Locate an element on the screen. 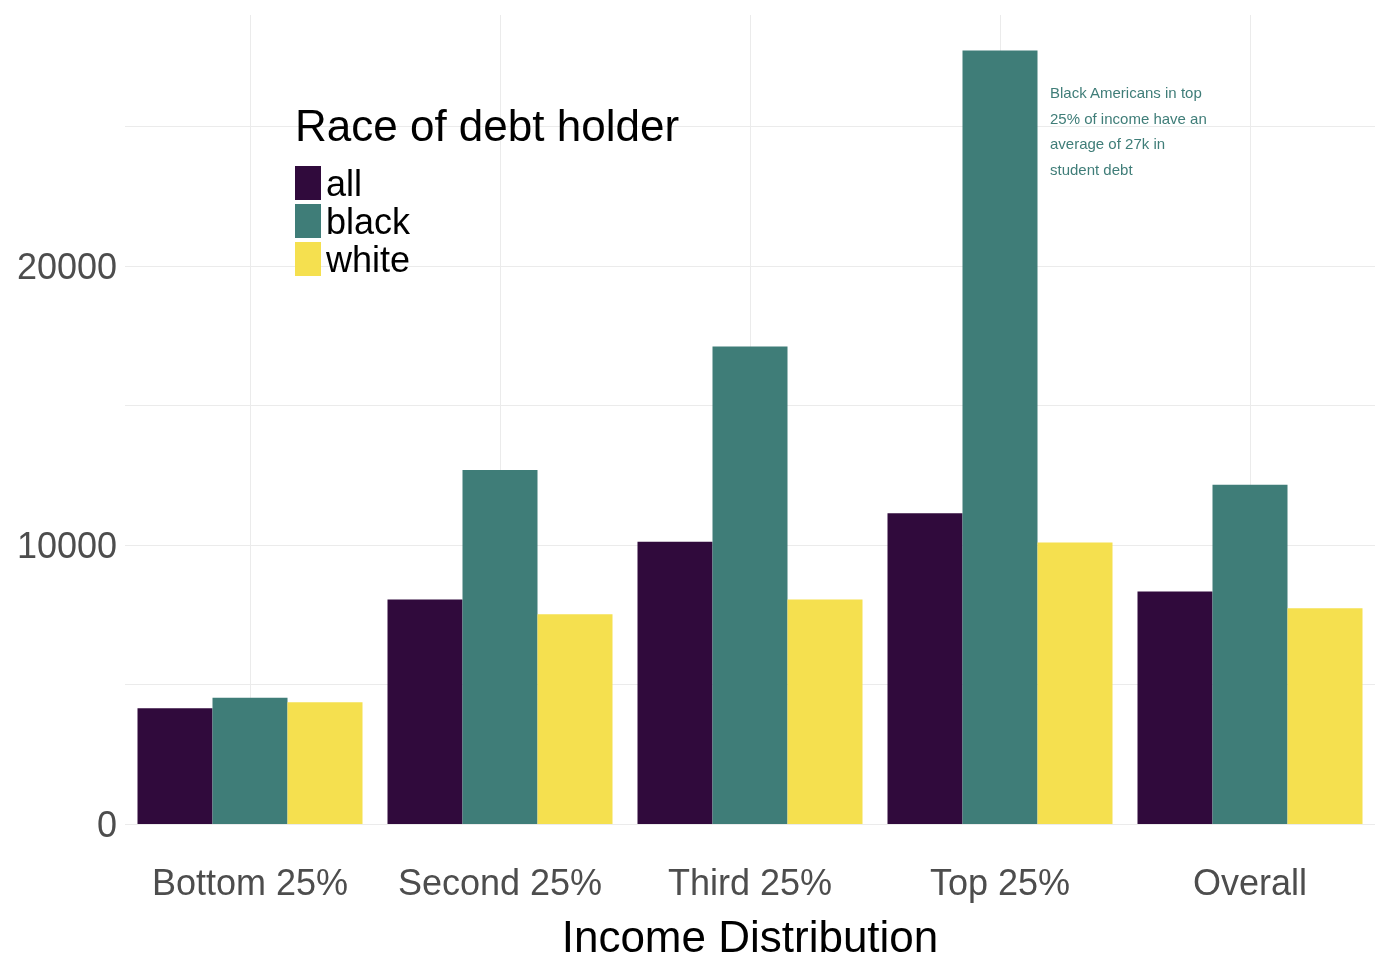 The height and width of the screenshot is (963, 1386). y-tick-label: 20000 is located at coordinates (66, 266).